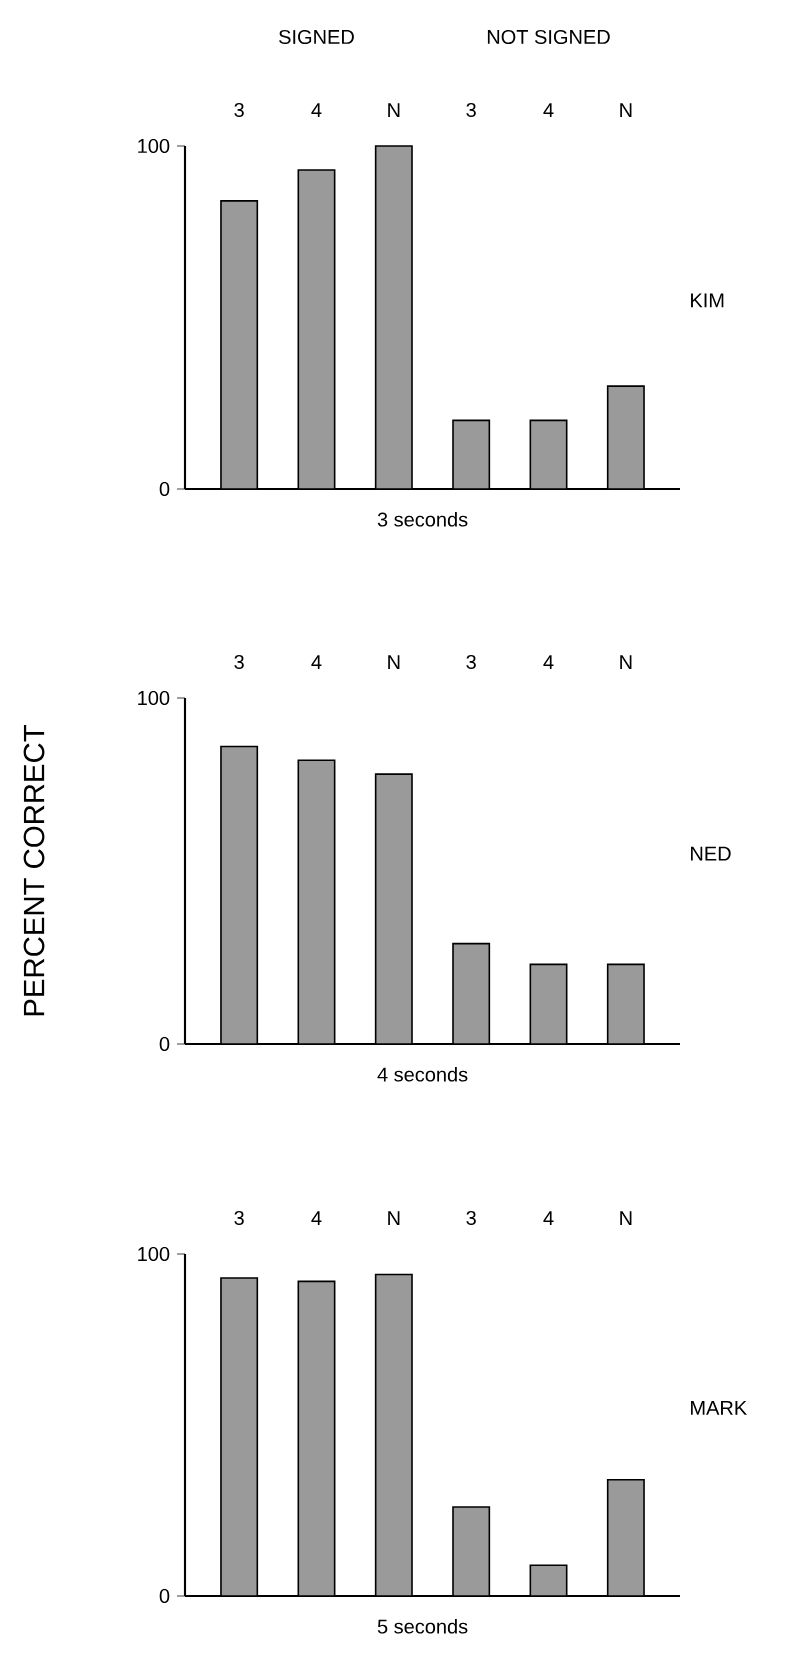 Image resolution: width=812 pixels, height=1671 pixels. What do you see at coordinates (34, 870) in the screenshot?
I see `y-axis-title: PERCENT CORRECT` at bounding box center [34, 870].